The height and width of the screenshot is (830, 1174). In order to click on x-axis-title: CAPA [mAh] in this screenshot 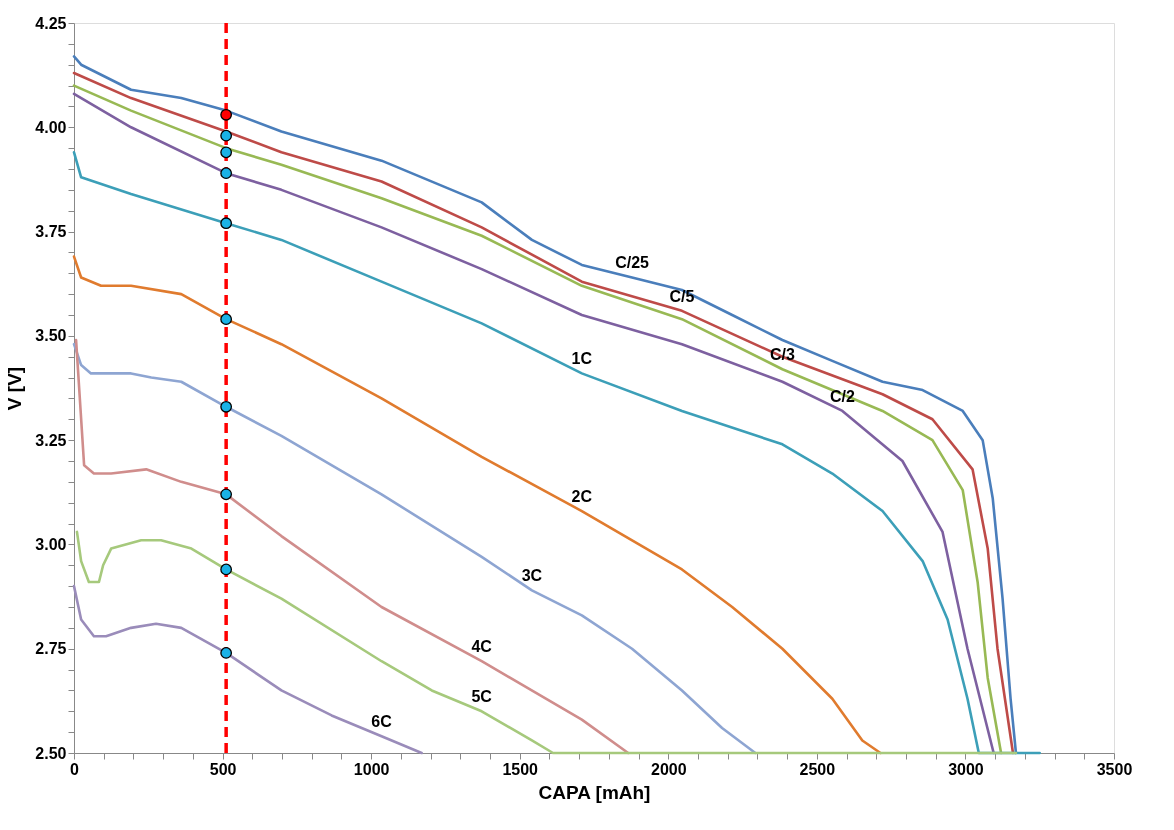, I will do `click(594, 792)`.